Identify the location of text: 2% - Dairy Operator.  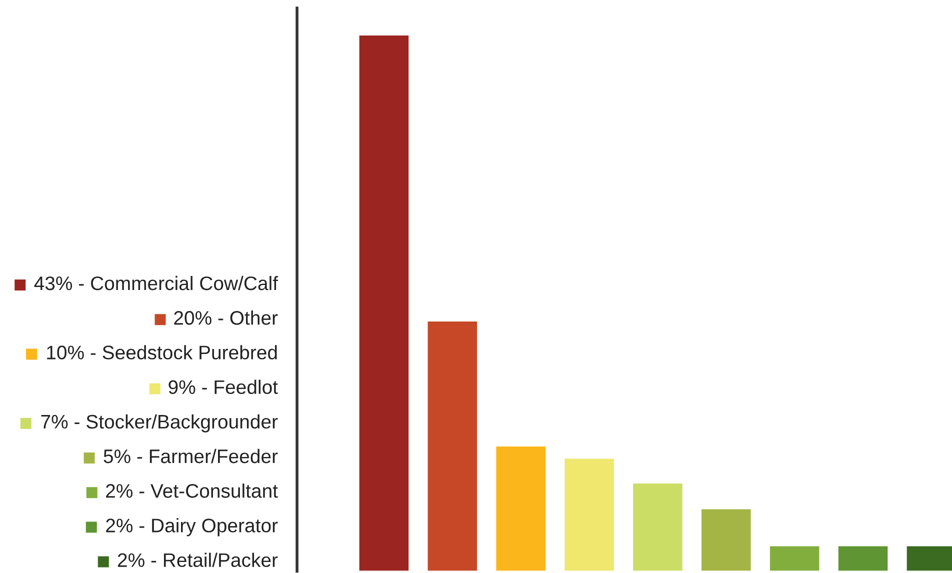
(192, 527).